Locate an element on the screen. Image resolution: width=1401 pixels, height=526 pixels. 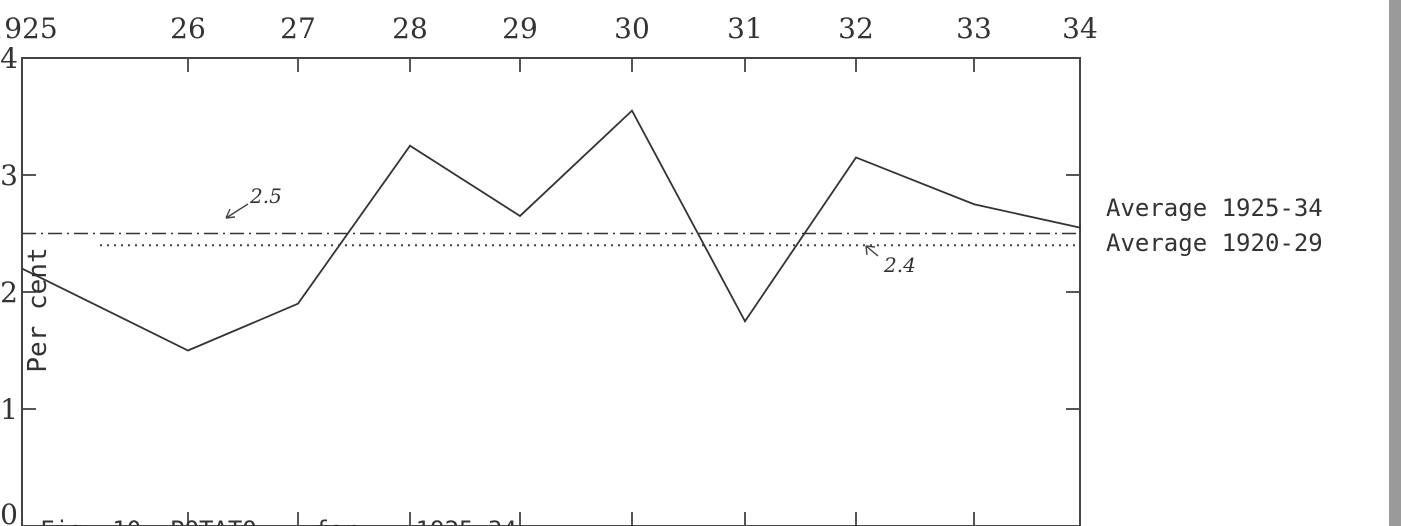
x-tick-label: 27 is located at coordinates (298, 28).